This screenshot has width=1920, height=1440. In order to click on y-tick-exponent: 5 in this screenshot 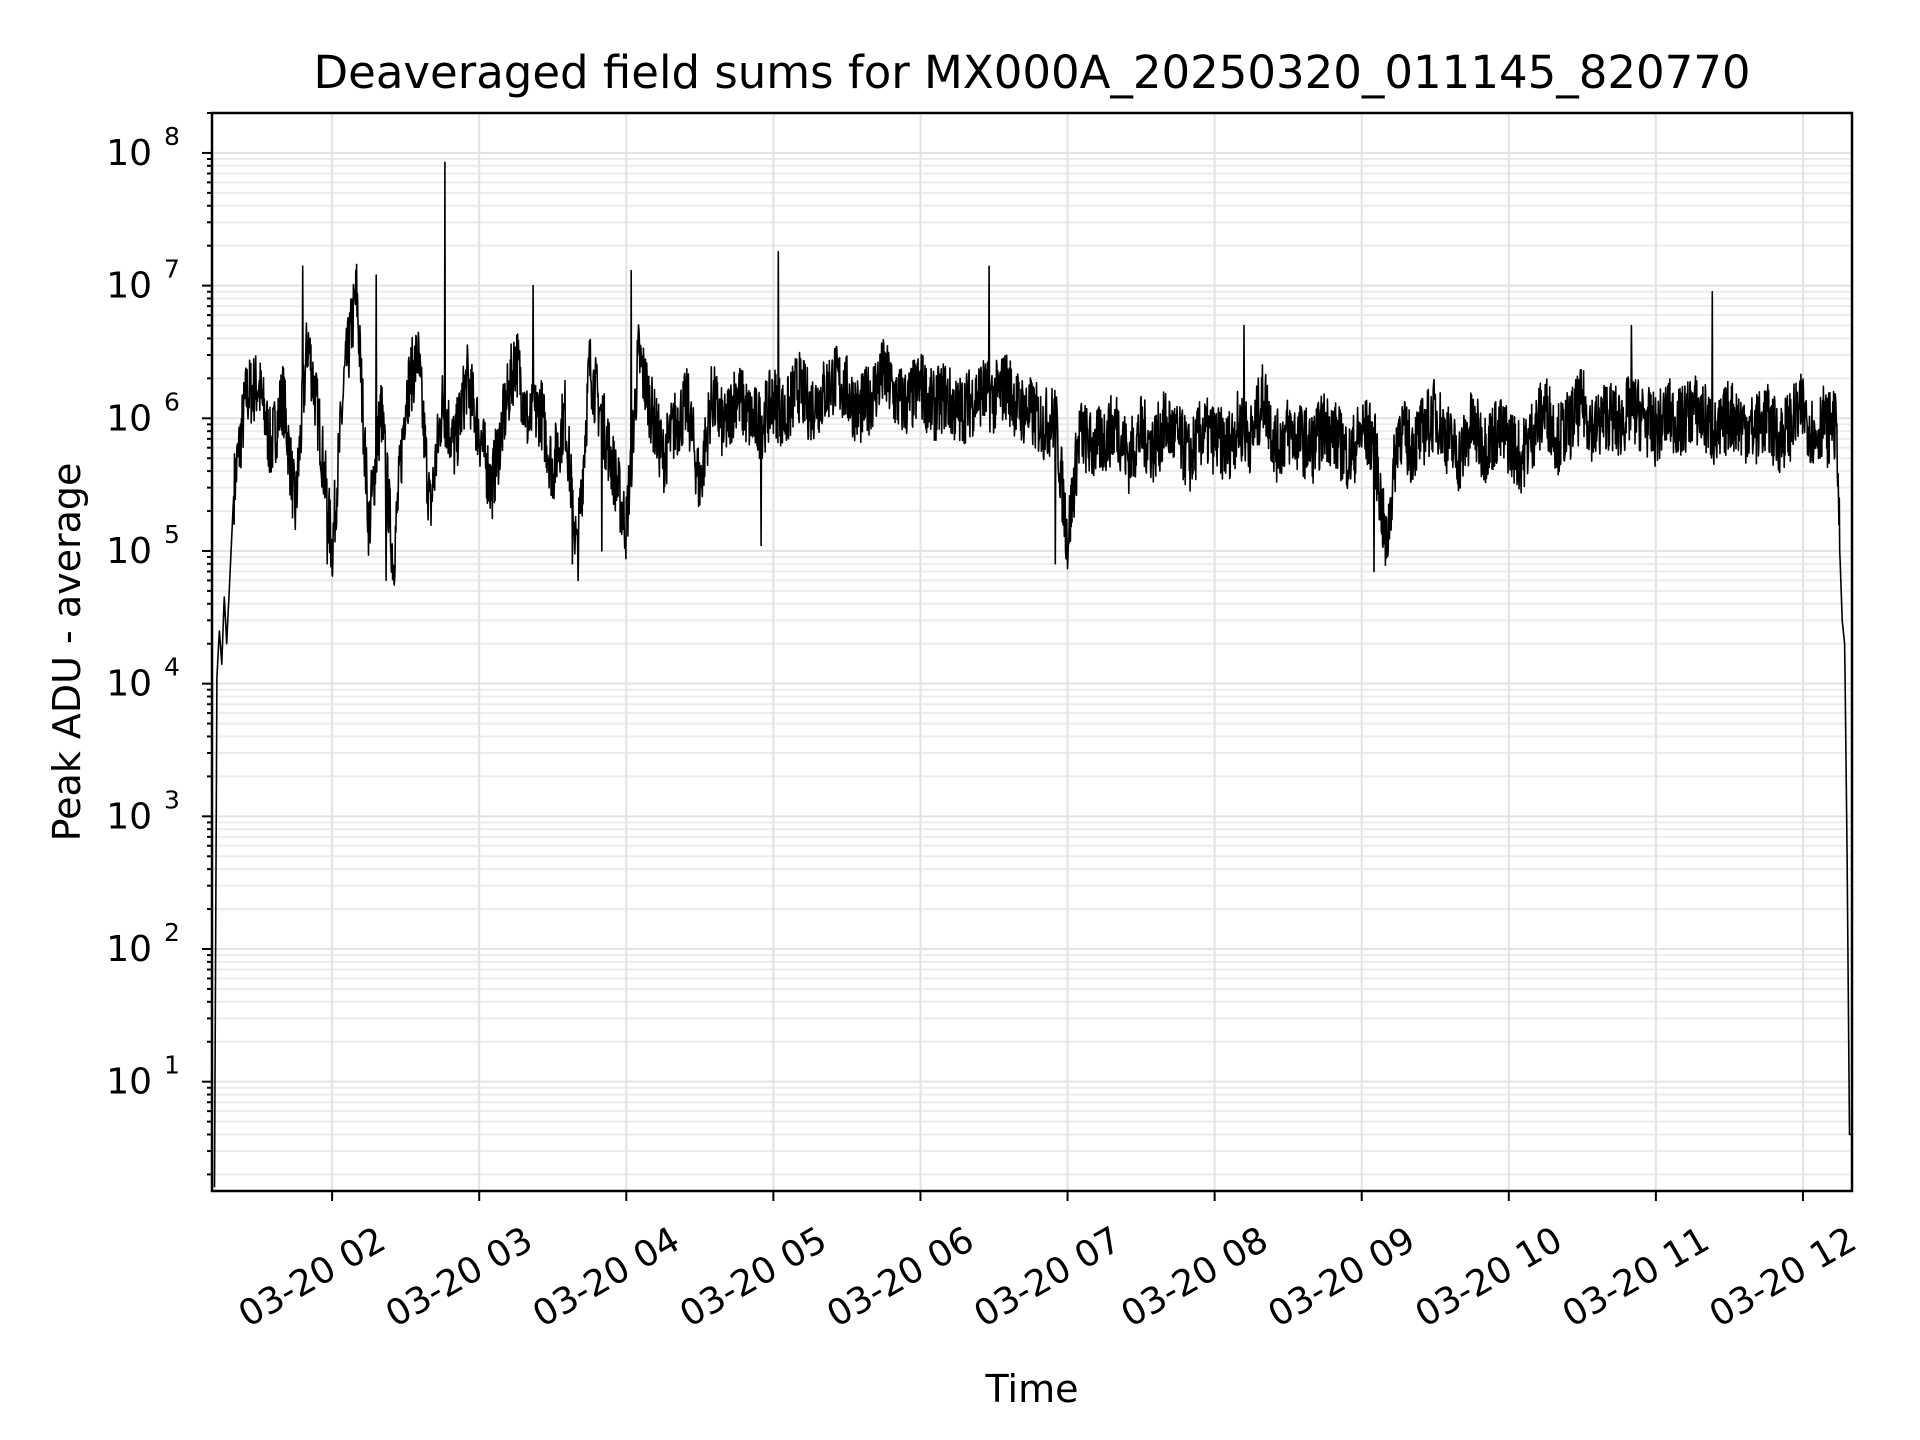, I will do `click(172, 534)`.